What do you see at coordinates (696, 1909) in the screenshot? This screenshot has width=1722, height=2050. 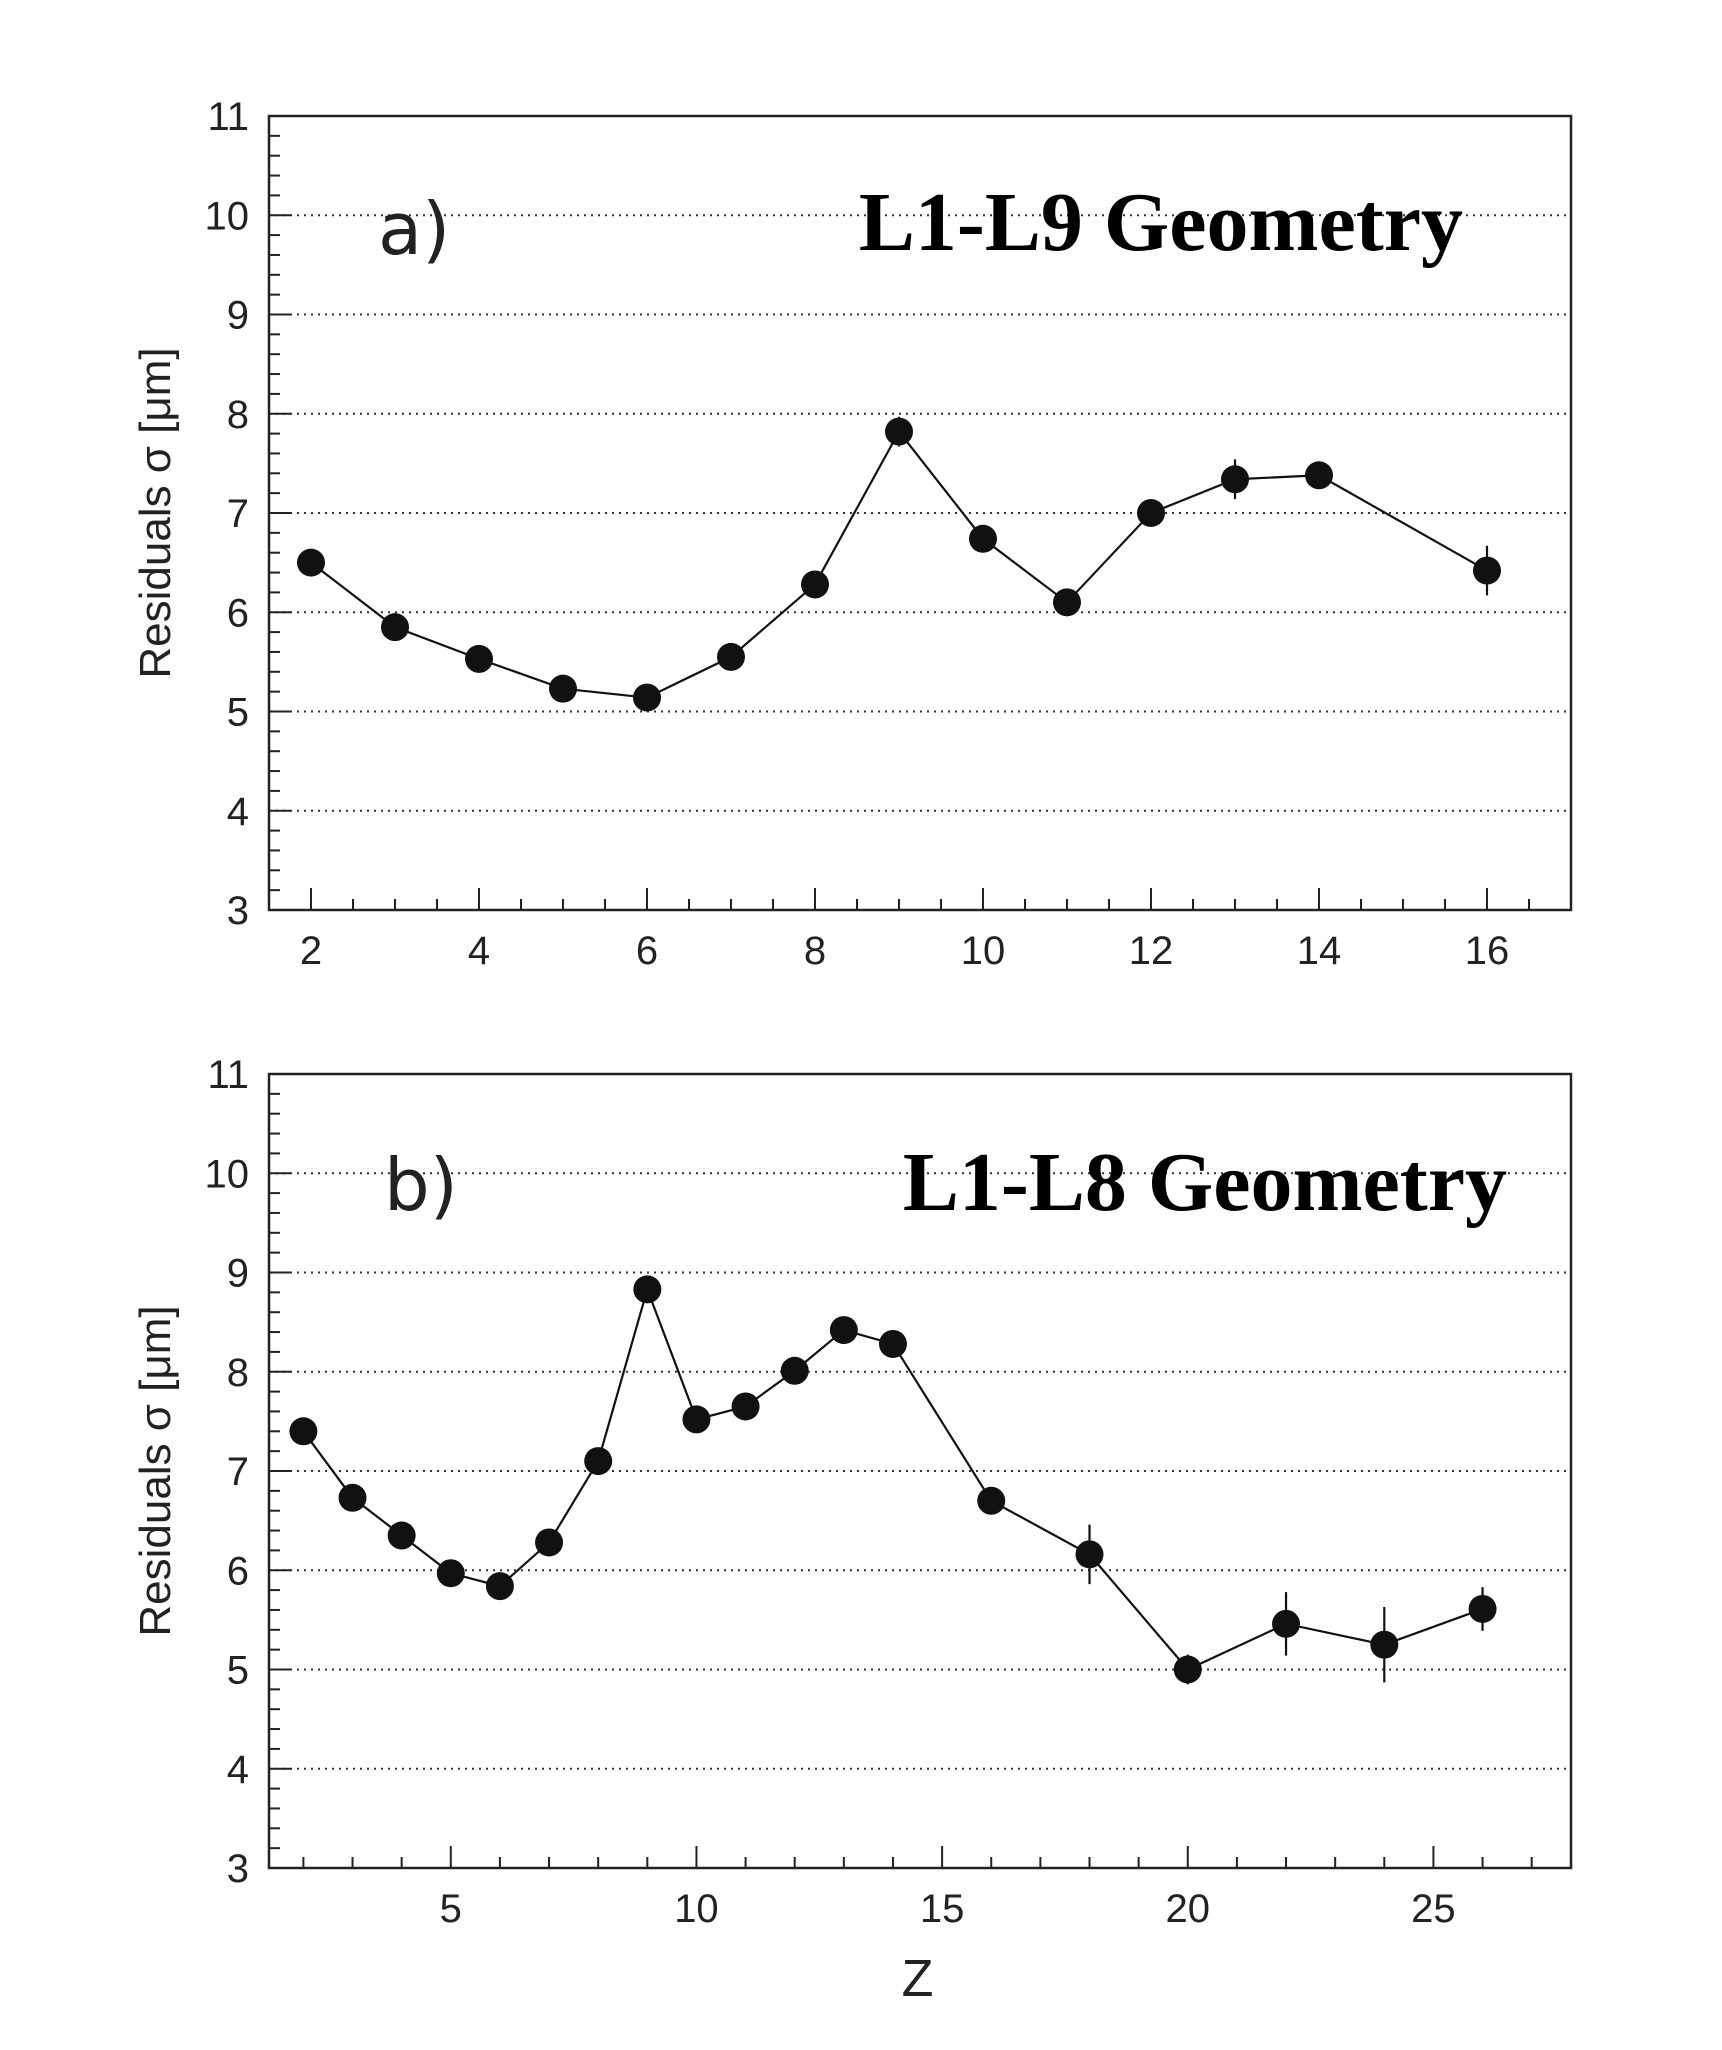 I see `panel-b-x-tick-label: 10` at bounding box center [696, 1909].